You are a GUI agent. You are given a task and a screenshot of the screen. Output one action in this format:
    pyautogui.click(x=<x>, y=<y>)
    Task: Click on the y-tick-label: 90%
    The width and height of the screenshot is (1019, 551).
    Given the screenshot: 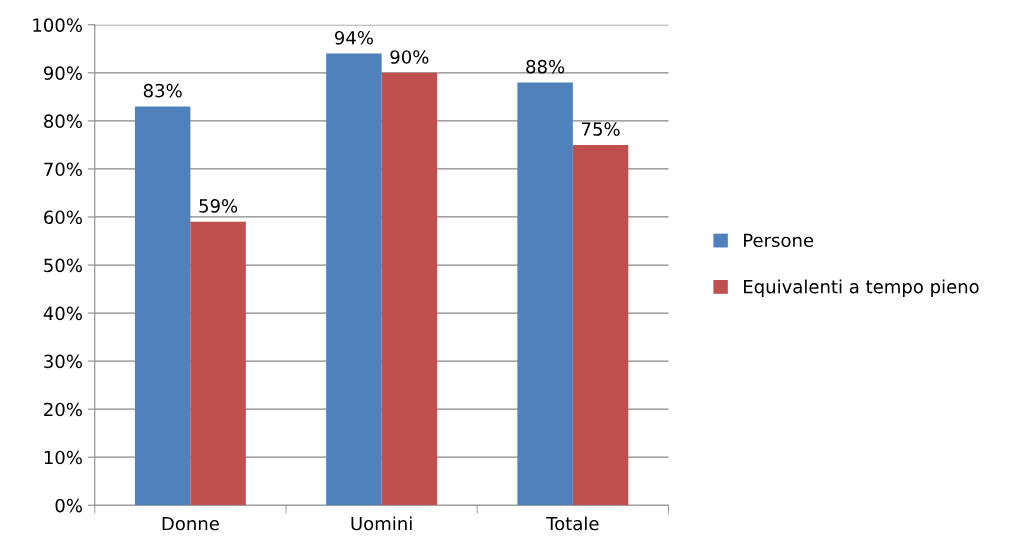 What is the action you would take?
    pyautogui.click(x=62, y=73)
    